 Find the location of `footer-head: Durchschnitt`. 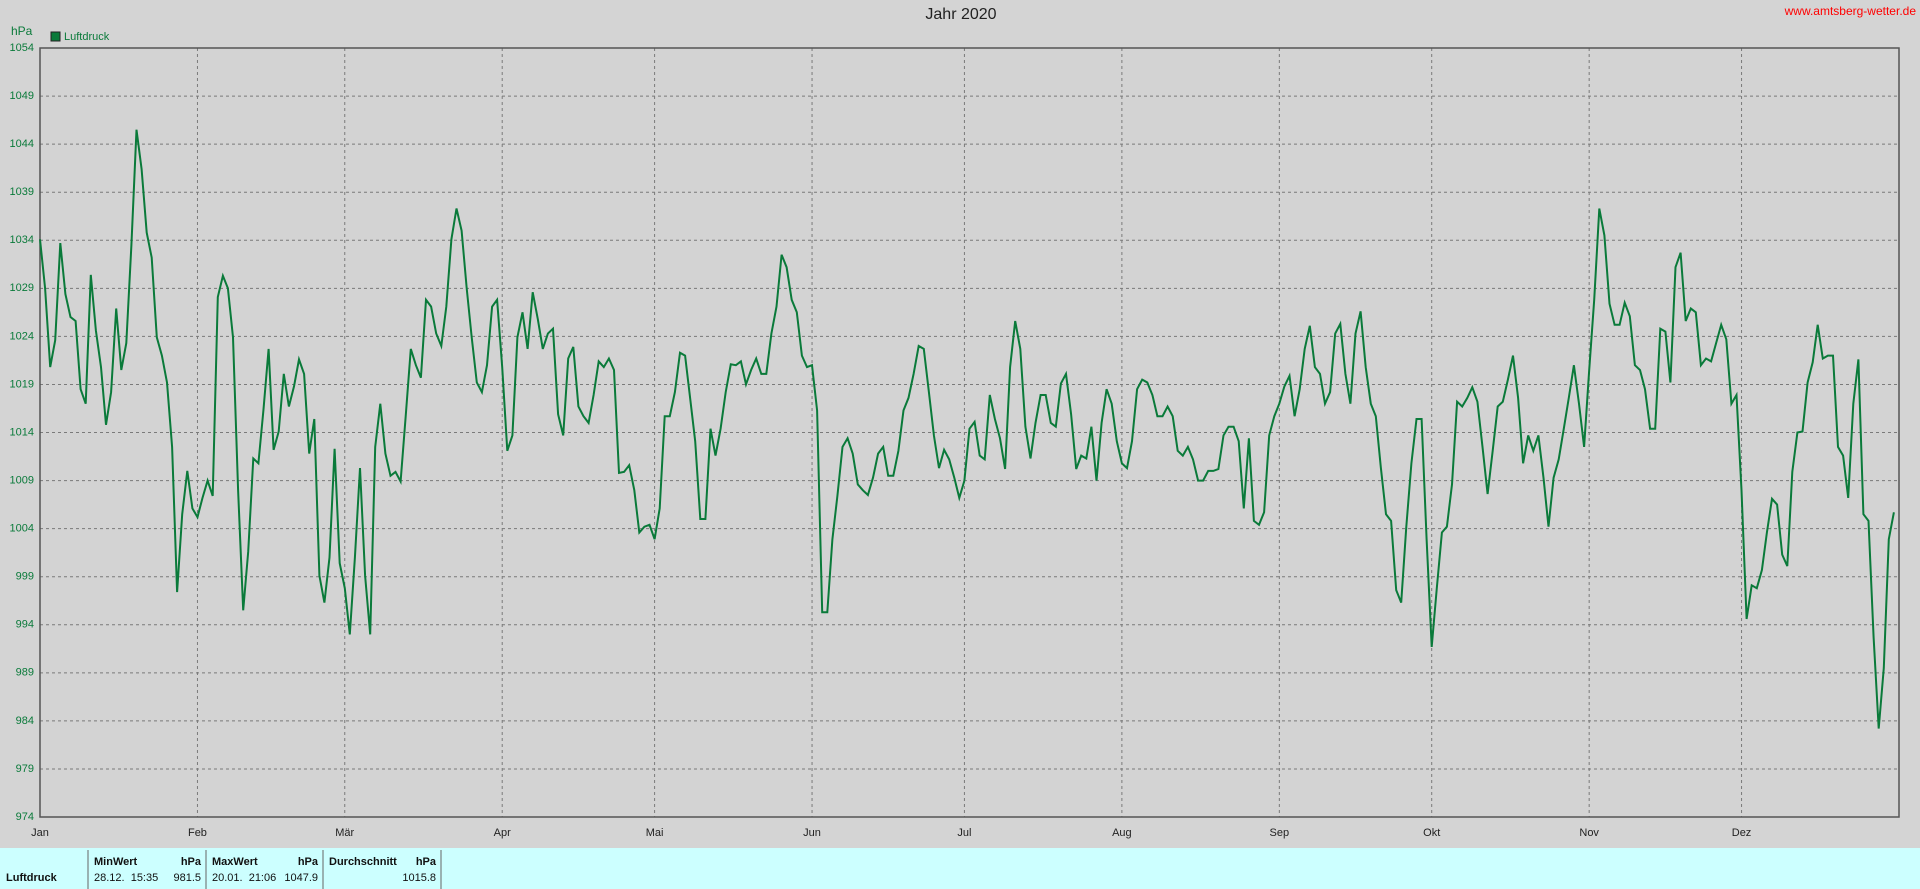

footer-head: Durchschnitt is located at coordinates (363, 862).